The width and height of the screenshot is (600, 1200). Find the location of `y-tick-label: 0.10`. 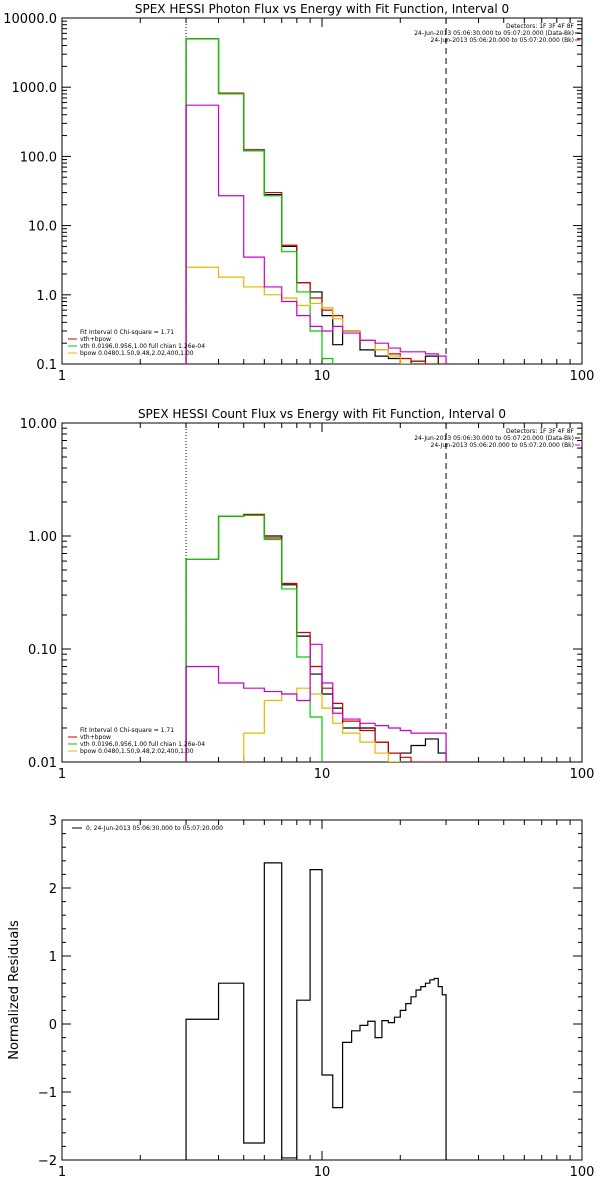

y-tick-label: 0.10 is located at coordinates (42, 650).